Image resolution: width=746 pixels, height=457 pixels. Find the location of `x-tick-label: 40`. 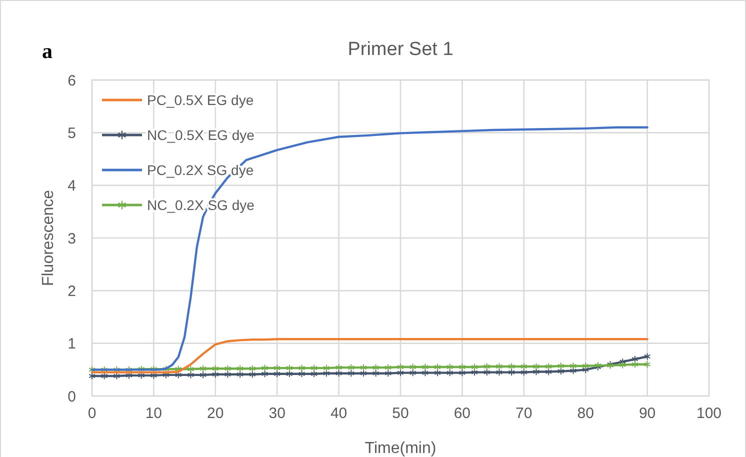

x-tick-label: 40 is located at coordinates (339, 413).